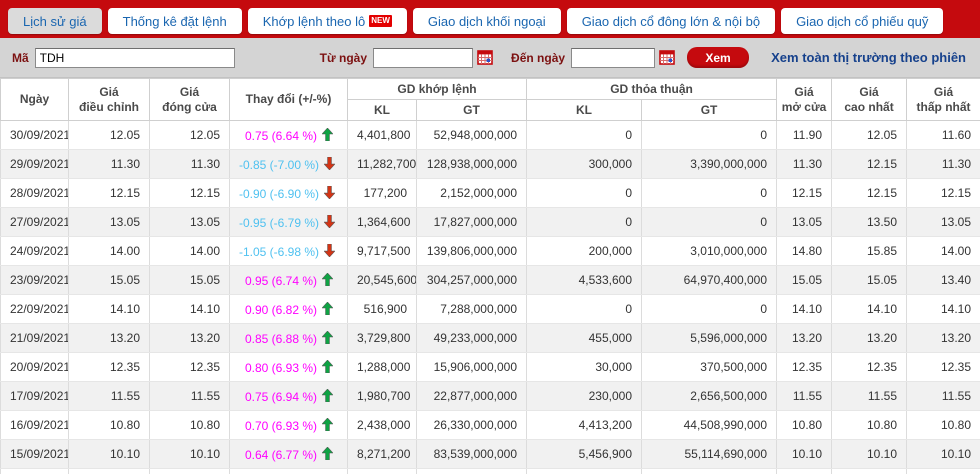 The height and width of the screenshot is (474, 980). Describe the element at coordinates (280, 280) in the screenshot. I see `change-value: 0.95 (6.74 %)` at that location.